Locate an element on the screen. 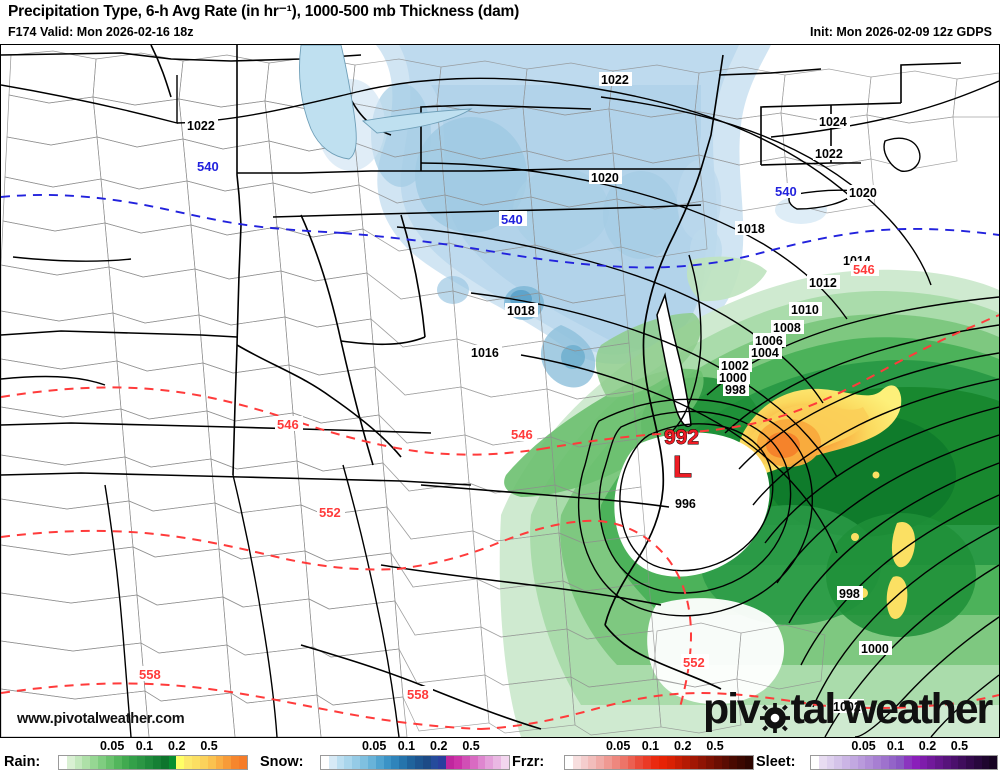  colorbar-tick-label: 0.2 is located at coordinates (439, 746).